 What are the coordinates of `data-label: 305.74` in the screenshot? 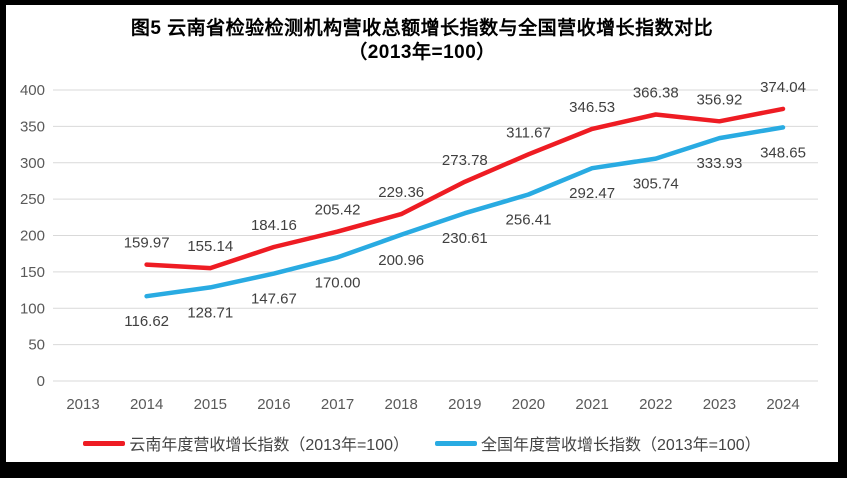 It's located at (656, 184).